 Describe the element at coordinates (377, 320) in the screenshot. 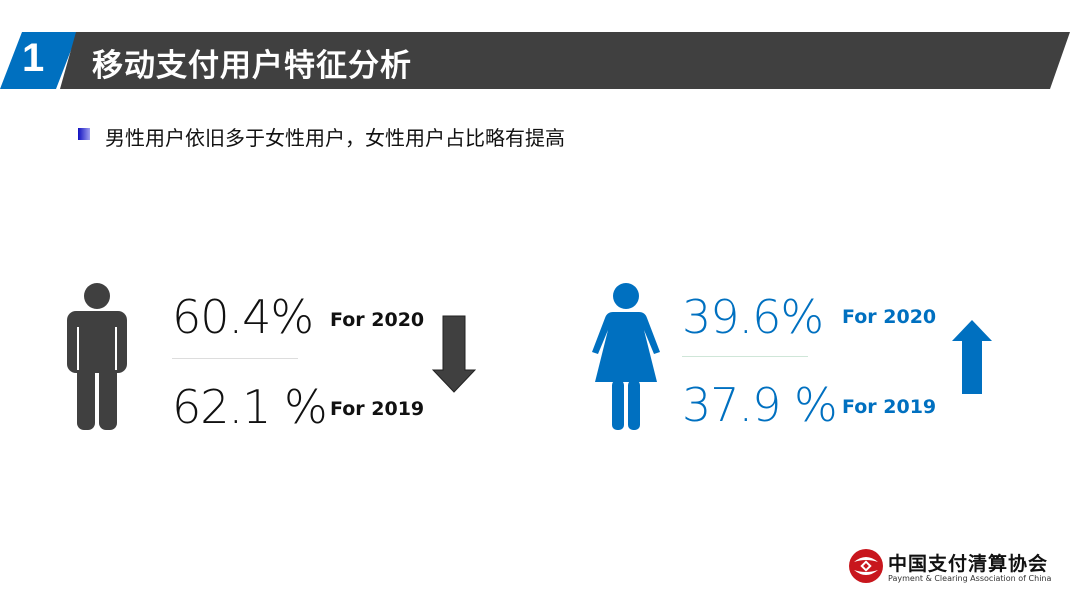

I see `male-label-2020: For 2020` at that location.